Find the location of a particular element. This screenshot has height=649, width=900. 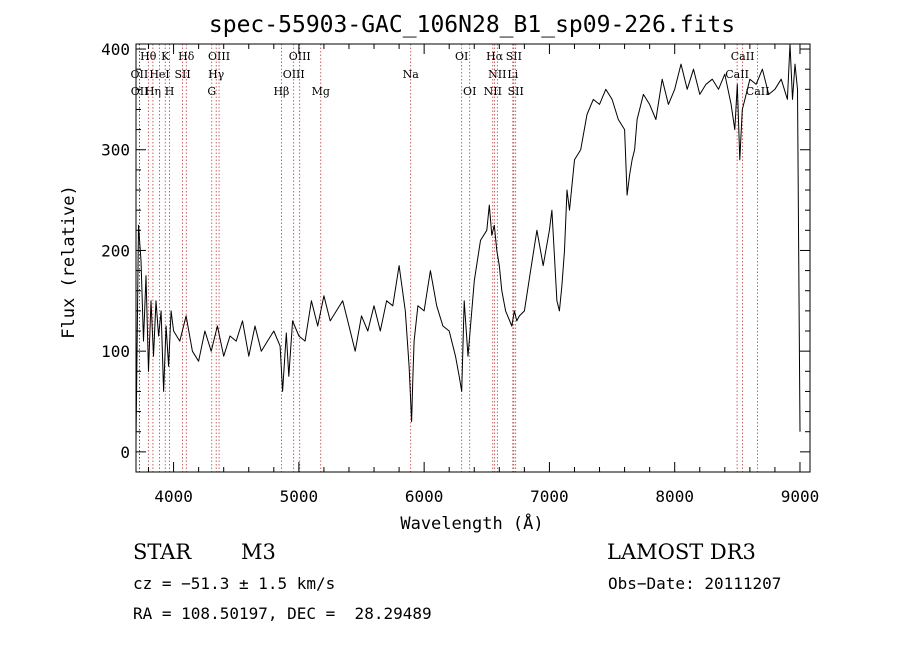

x-tick-label-4: 8000 is located at coordinates (674, 496).